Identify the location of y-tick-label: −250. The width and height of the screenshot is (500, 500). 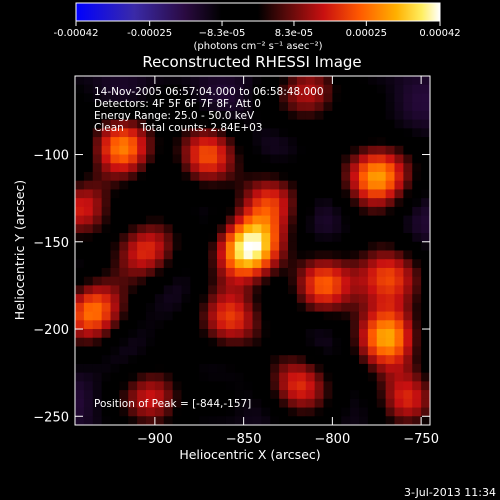
(51, 417).